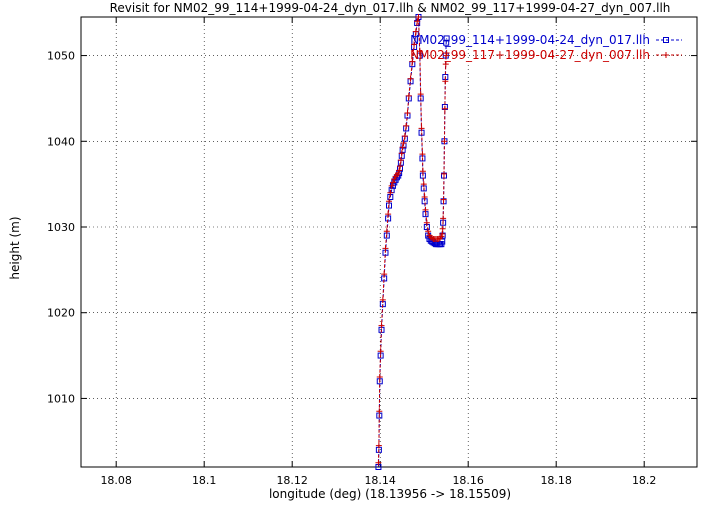 This screenshot has height=505, width=721. Describe the element at coordinates (292, 480) in the screenshot. I see `x-tick-label: 18.12` at that location.